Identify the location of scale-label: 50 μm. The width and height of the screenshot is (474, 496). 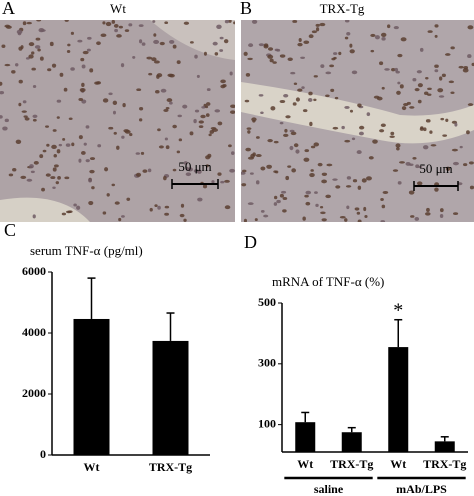
(194, 166).